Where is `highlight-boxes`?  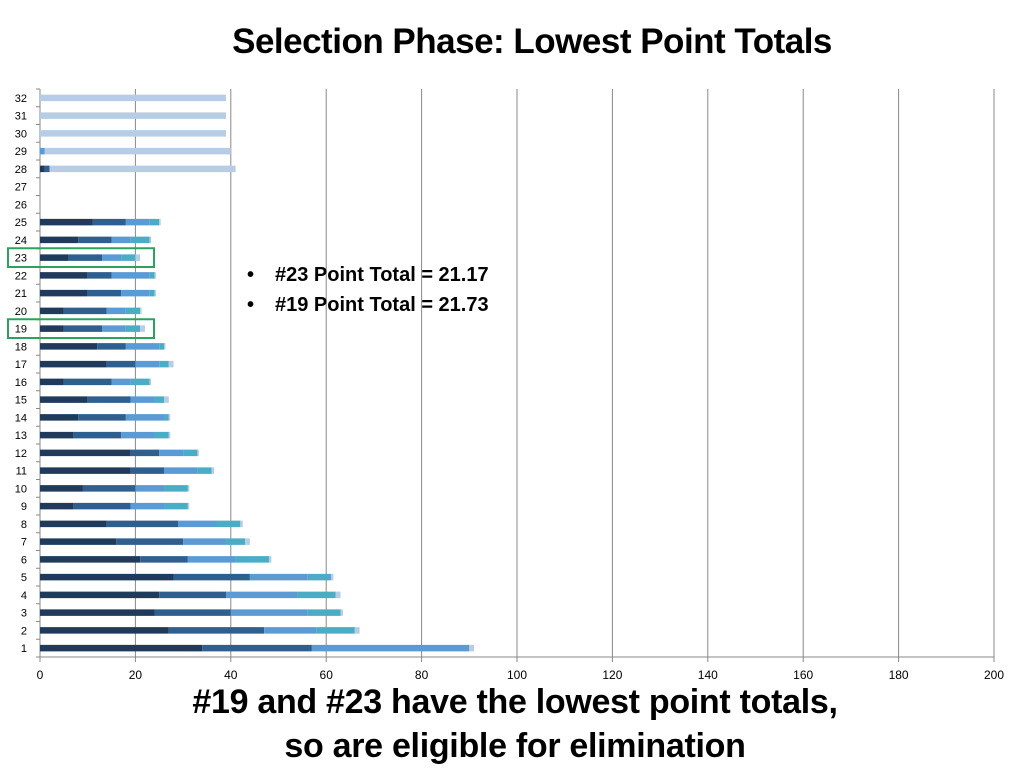
highlight-boxes is located at coordinates (81, 293).